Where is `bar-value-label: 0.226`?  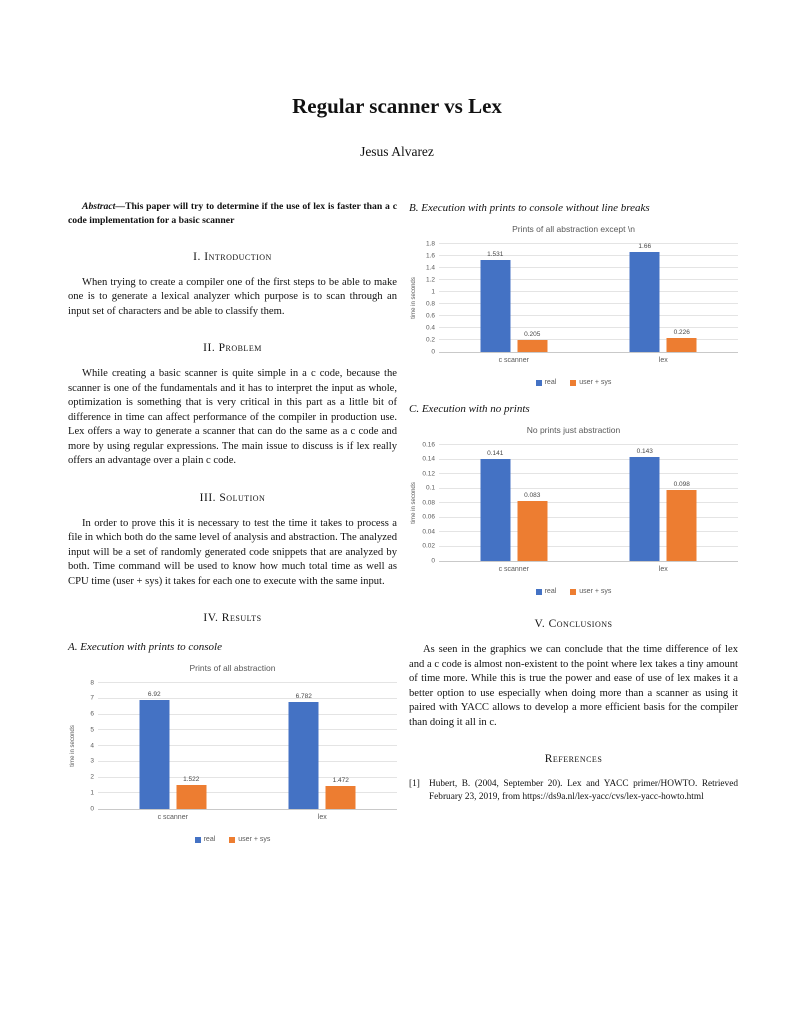
bar-value-label: 0.226 is located at coordinates (681, 333).